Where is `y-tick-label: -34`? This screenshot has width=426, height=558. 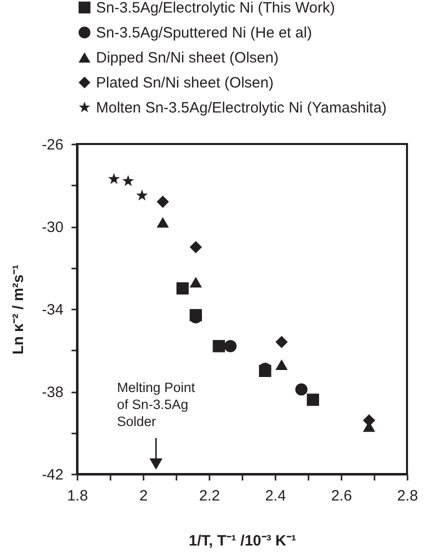
y-tick-label: -34 is located at coordinates (53, 310).